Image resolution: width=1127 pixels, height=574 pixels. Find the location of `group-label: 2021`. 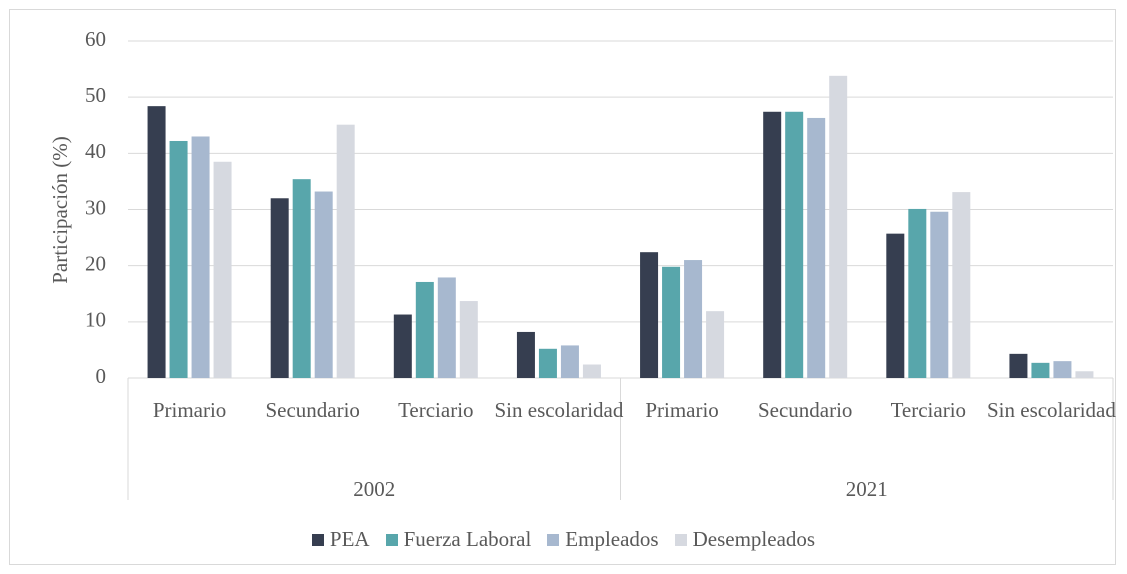

group-label: 2021 is located at coordinates (867, 489).